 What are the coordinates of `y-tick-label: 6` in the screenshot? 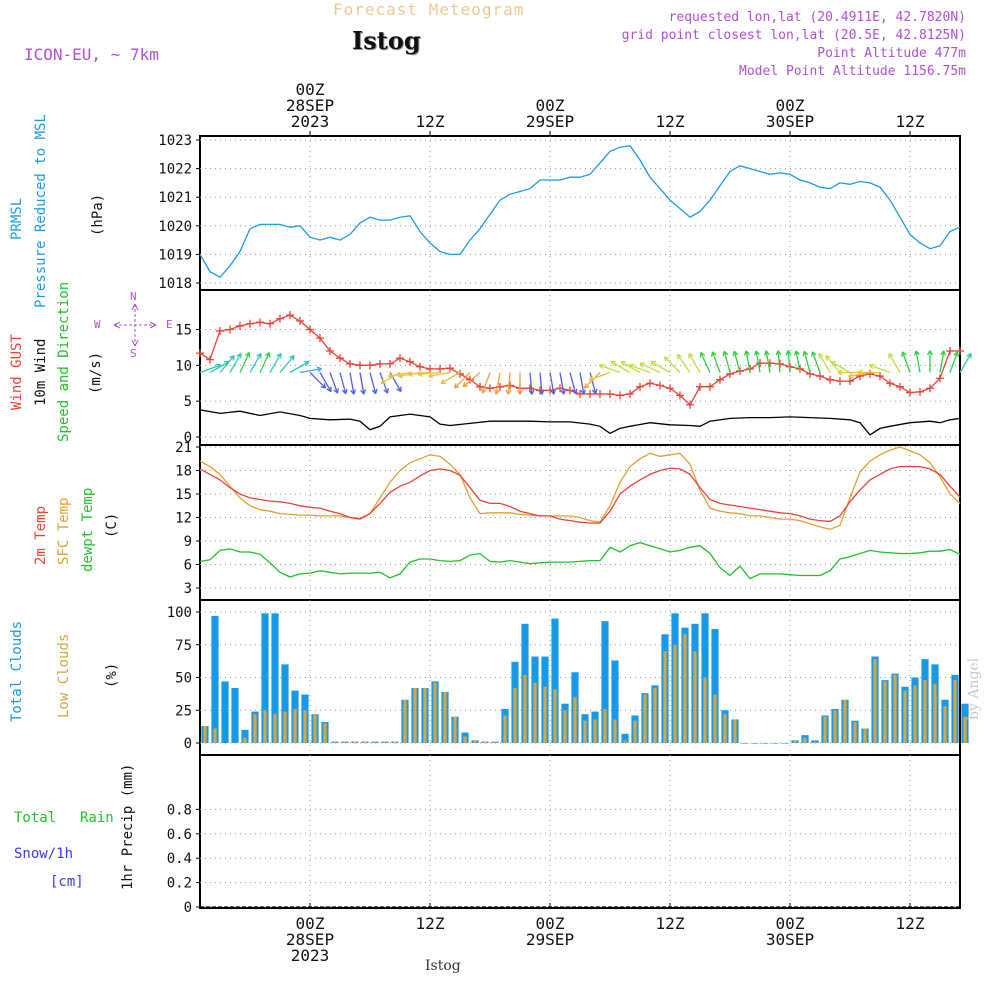 It's located at (188, 566).